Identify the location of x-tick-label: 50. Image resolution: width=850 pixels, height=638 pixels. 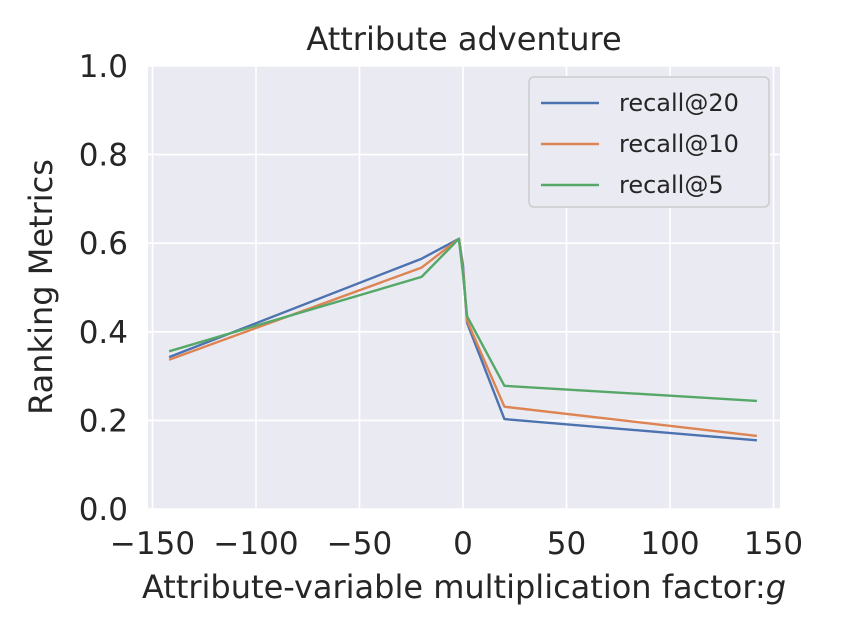
(566, 544).